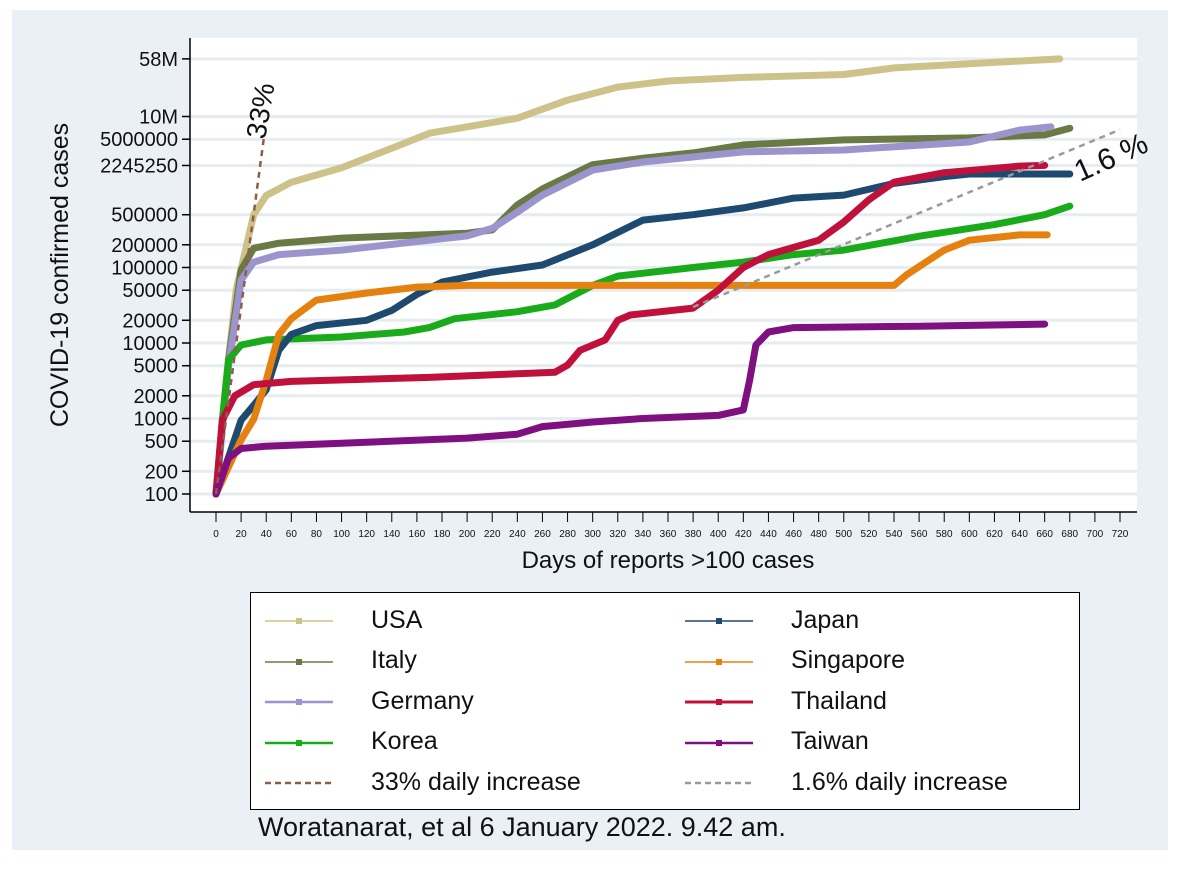 The height and width of the screenshot is (870, 1200). Describe the element at coordinates (144, 269) in the screenshot. I see `y-tick-label: 100000` at that location.